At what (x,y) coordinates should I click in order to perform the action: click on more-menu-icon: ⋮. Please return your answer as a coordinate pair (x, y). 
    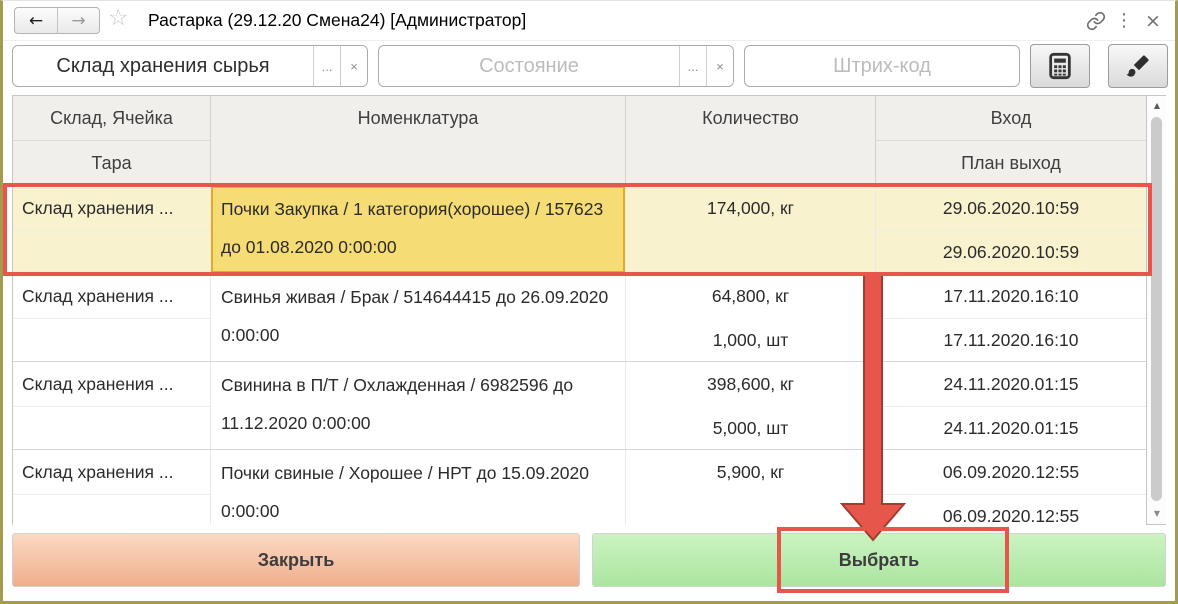
    Looking at the image, I should click on (1124, 20).